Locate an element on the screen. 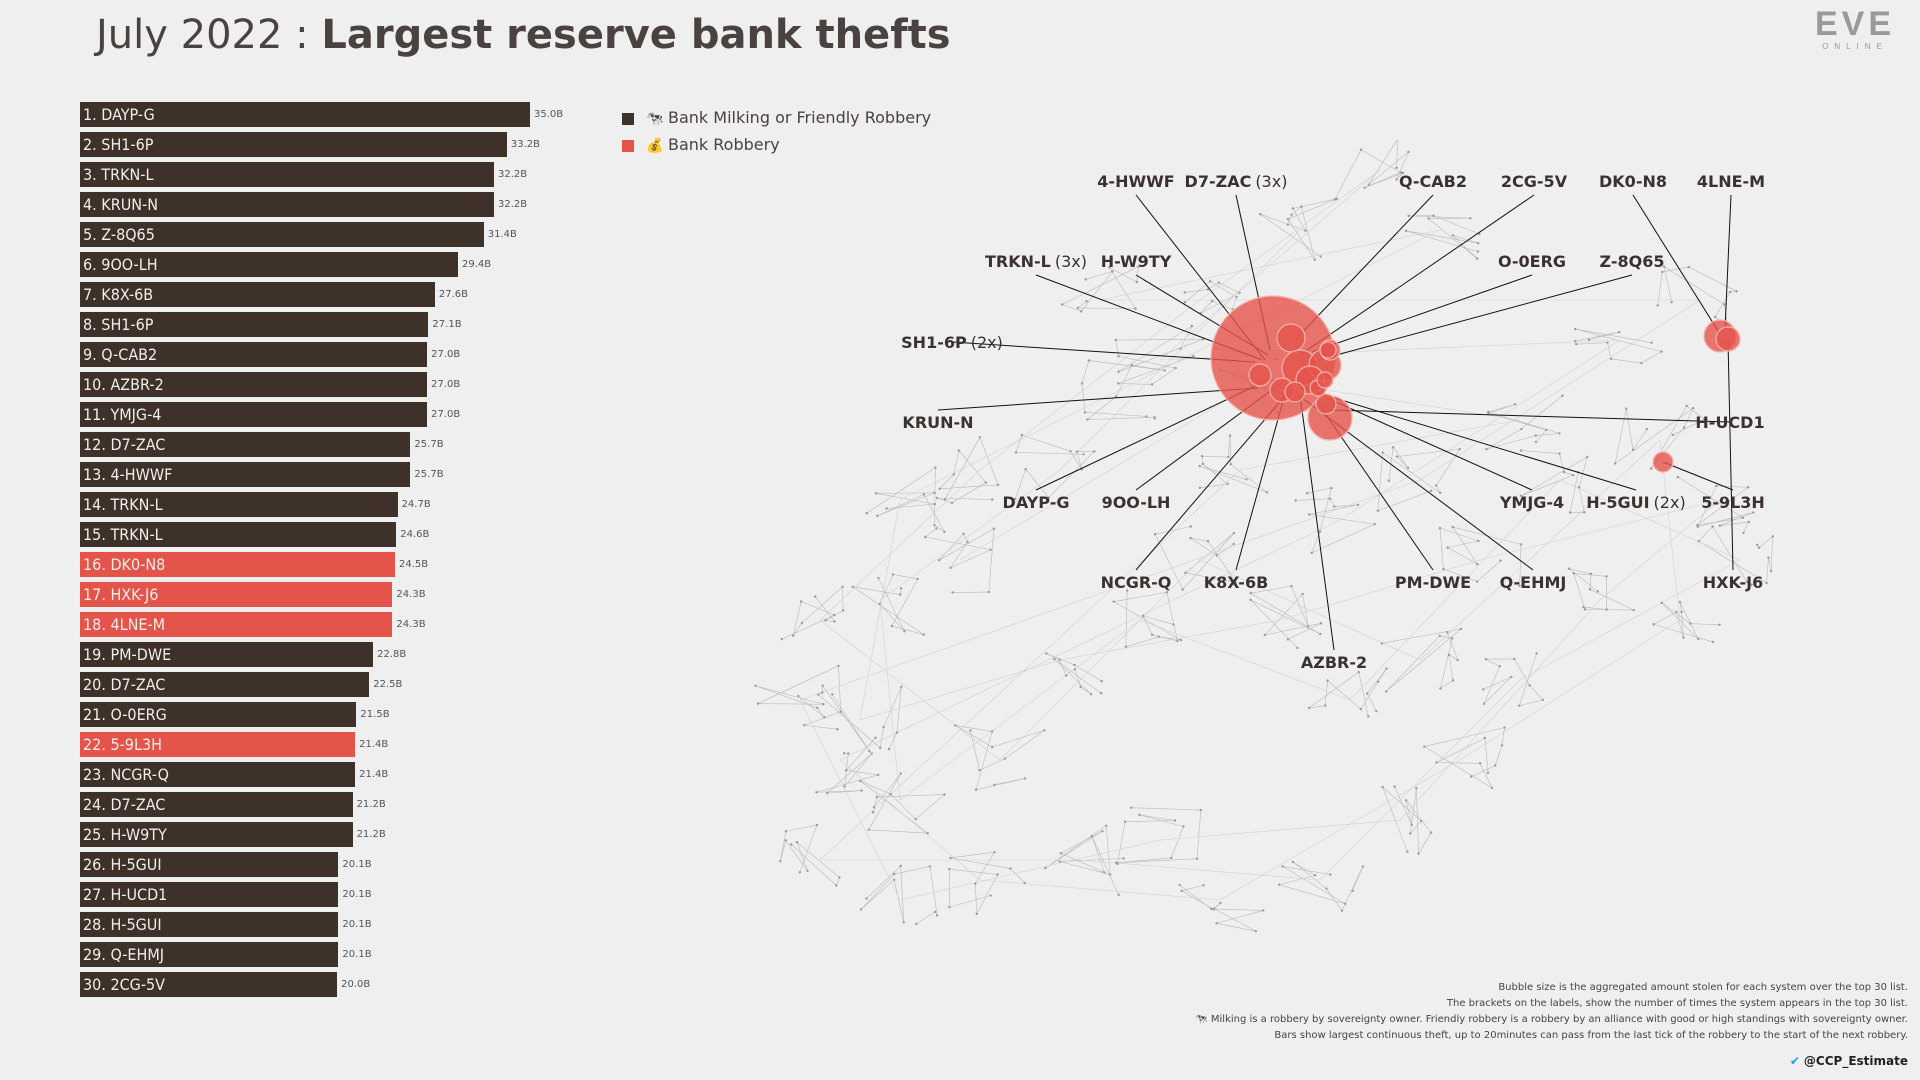  system-name: DAYP-G is located at coordinates (1036, 502).